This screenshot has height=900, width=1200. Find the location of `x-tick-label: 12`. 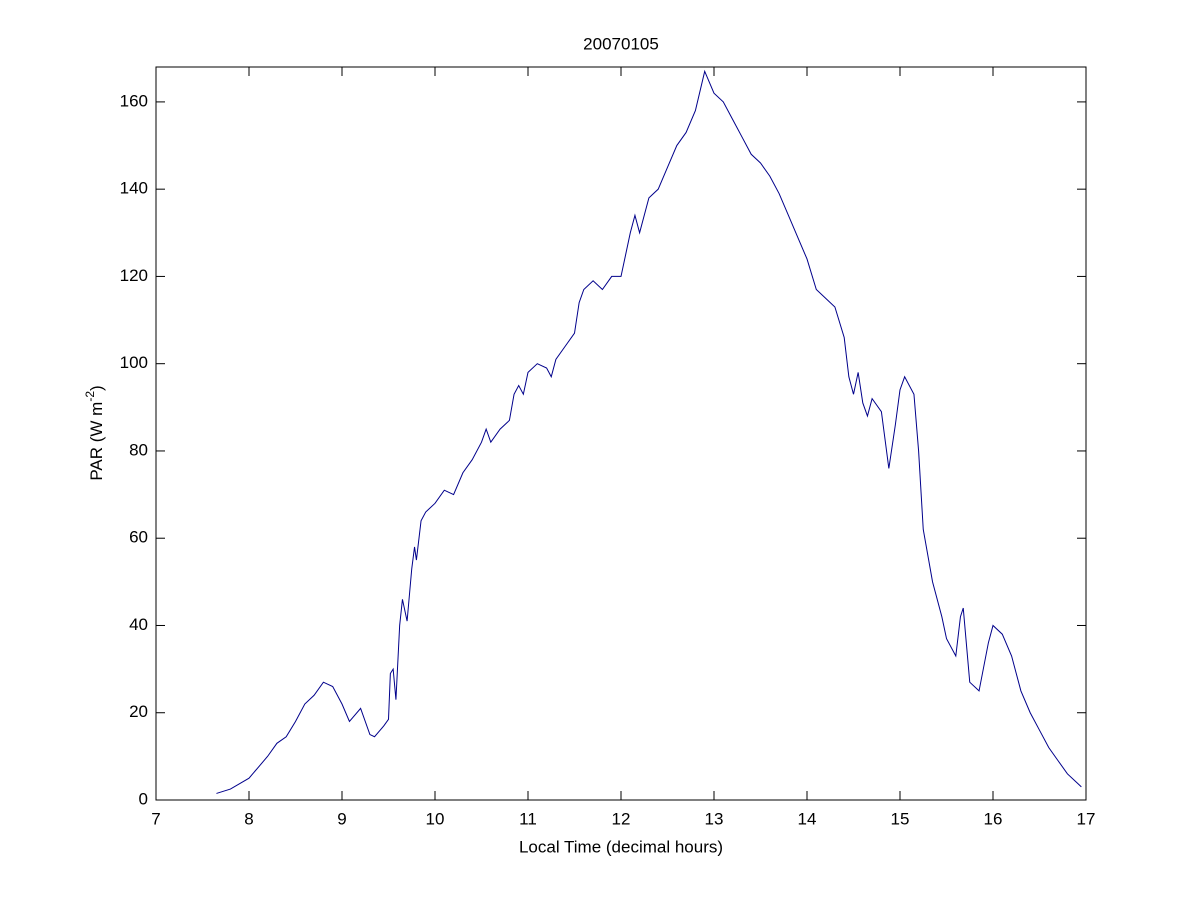

x-tick-label: 12 is located at coordinates (621, 818).